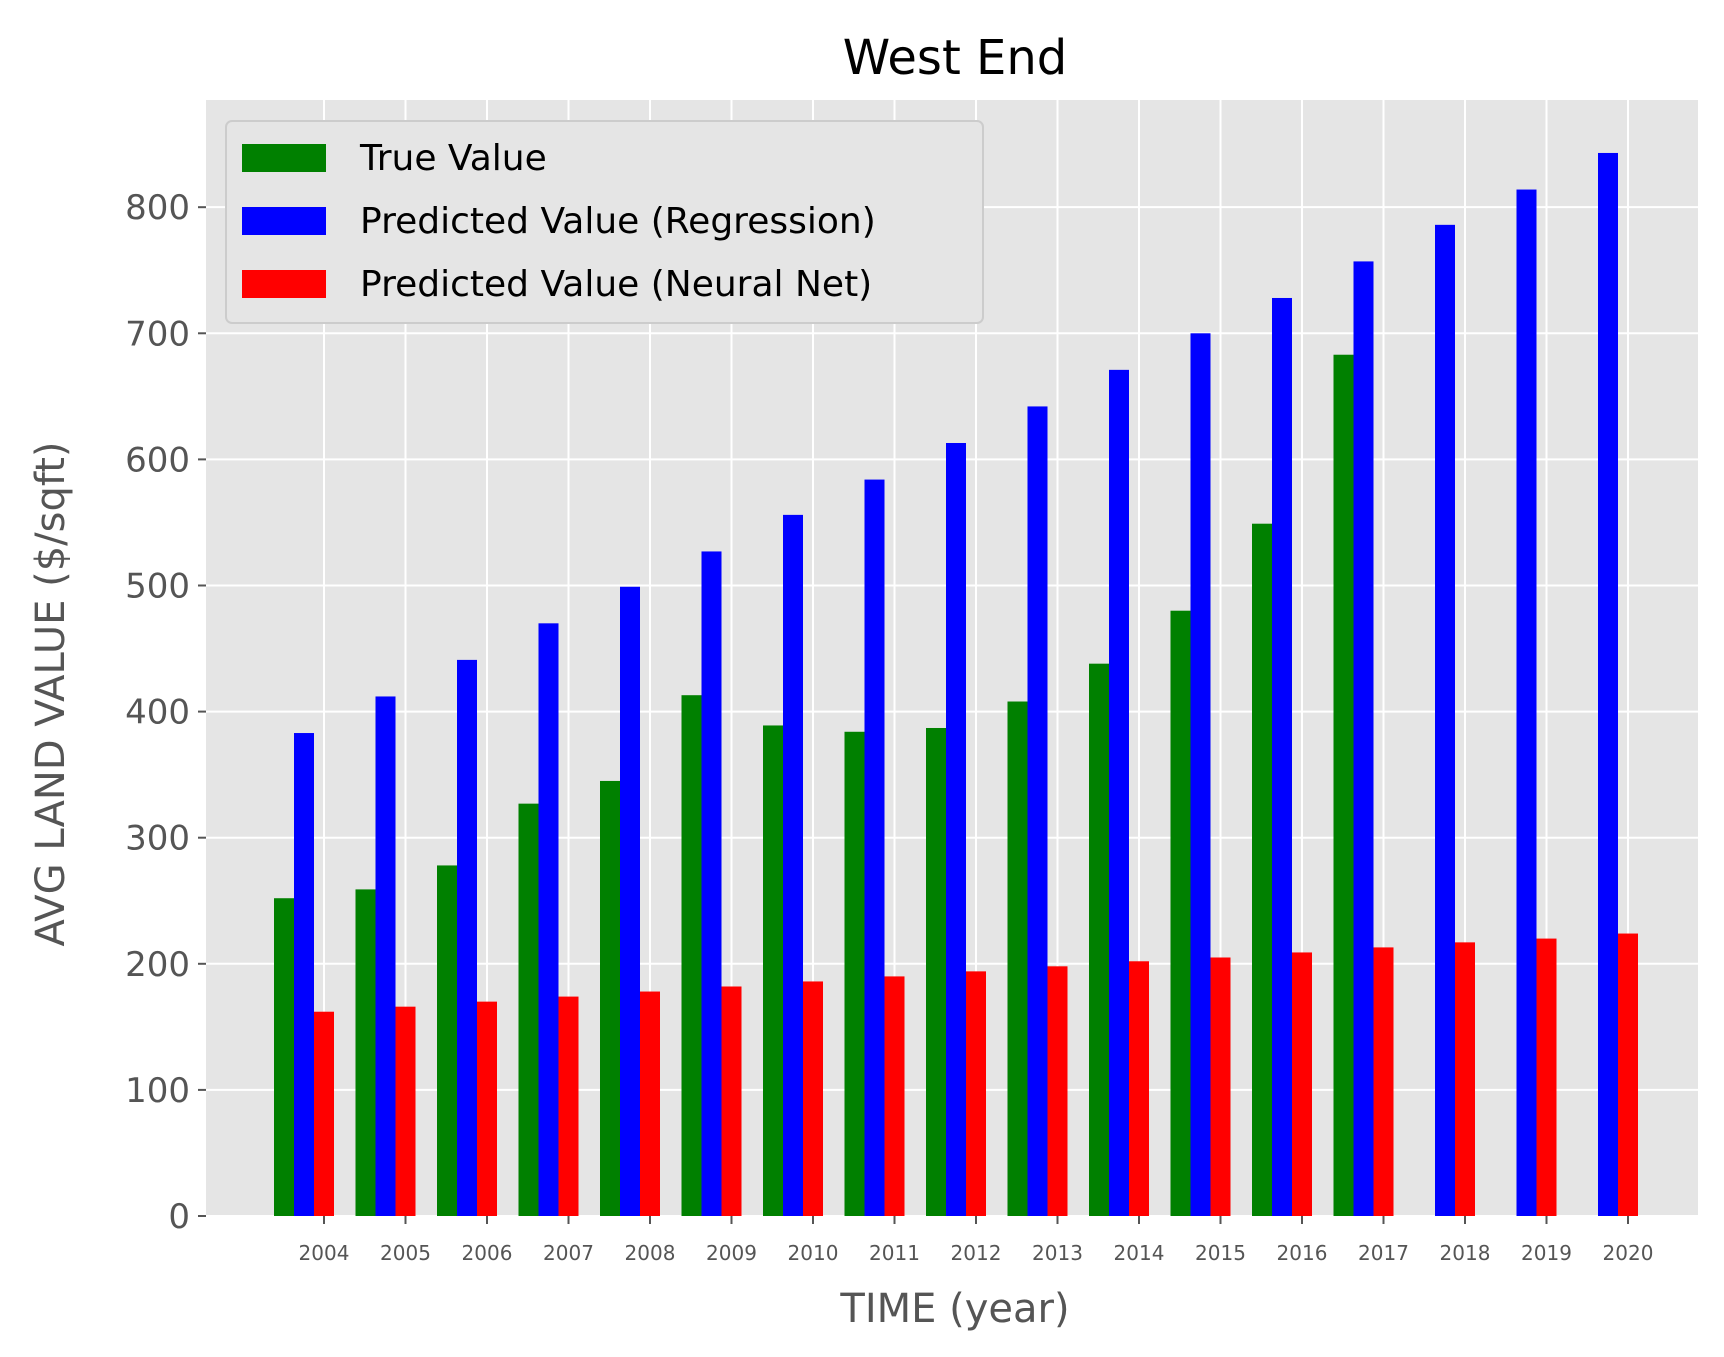  What do you see at coordinates (157, 334) in the screenshot?
I see `y-tick-label: 700` at bounding box center [157, 334].